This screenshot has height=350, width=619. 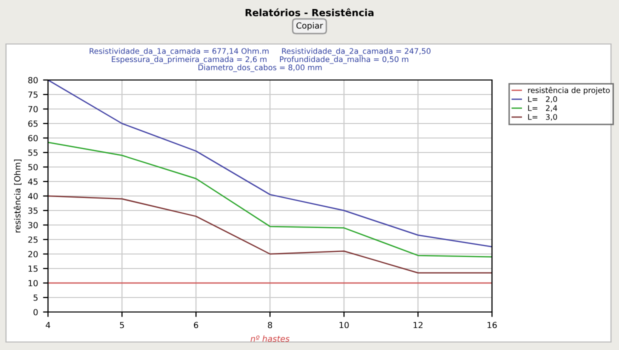 What do you see at coordinates (196, 325) in the screenshot?
I see `x-tick-label: 6` at bounding box center [196, 325].